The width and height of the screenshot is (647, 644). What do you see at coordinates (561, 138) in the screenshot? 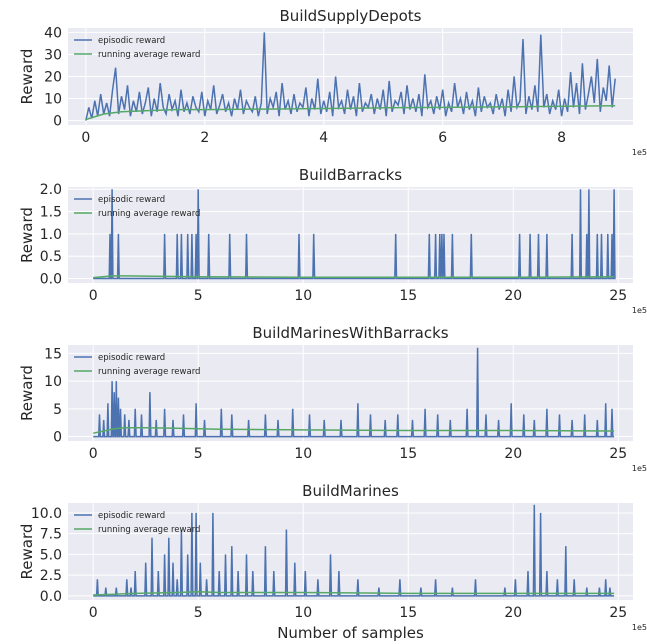
I see `x-tick-label: 8` at bounding box center [561, 138].